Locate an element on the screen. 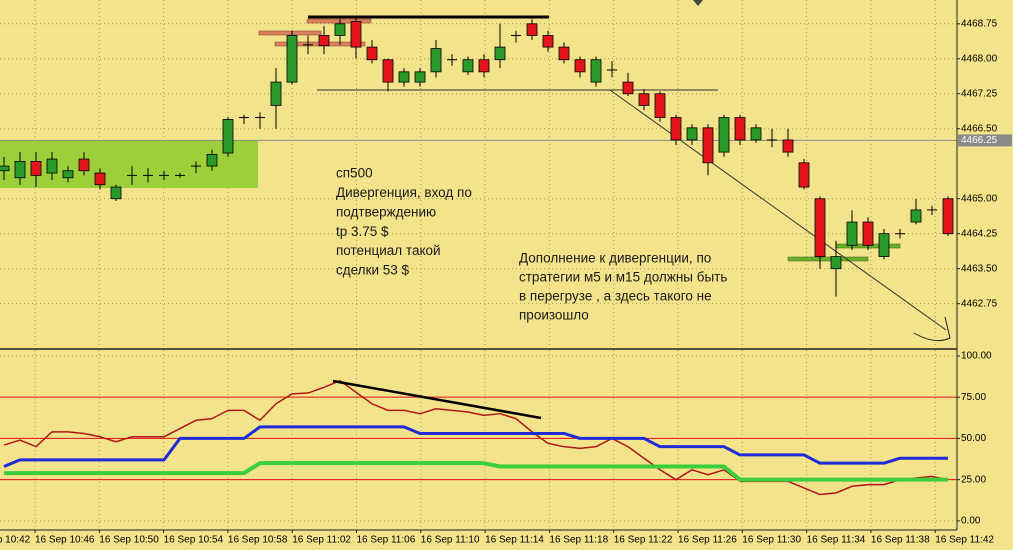 Image resolution: width=1013 pixels, height=550 pixels. annotation-text: сп500 is located at coordinates (354, 173).